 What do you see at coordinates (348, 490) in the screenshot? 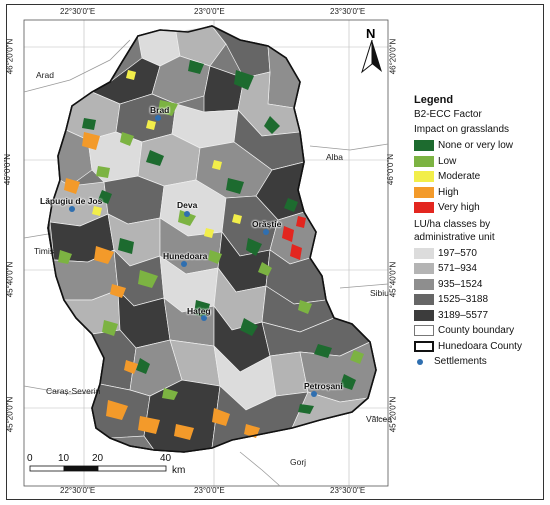
I see `coord-bottom-3: 23°30'0"E` at bounding box center [348, 490].